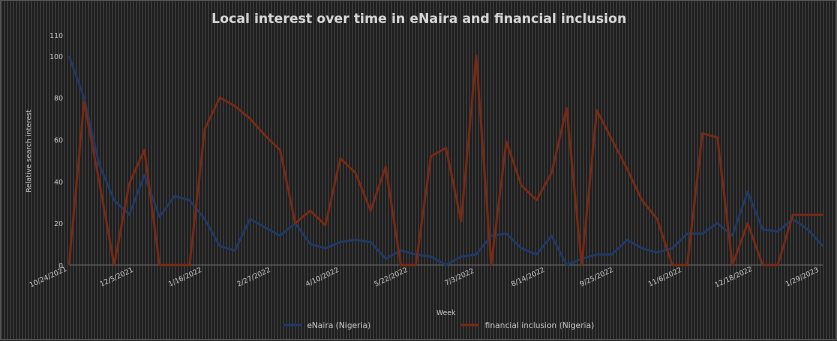 Image resolution: width=837 pixels, height=341 pixels. Describe the element at coordinates (528, 277) in the screenshot. I see `x-tick-label: 8/14/2022` at that location.